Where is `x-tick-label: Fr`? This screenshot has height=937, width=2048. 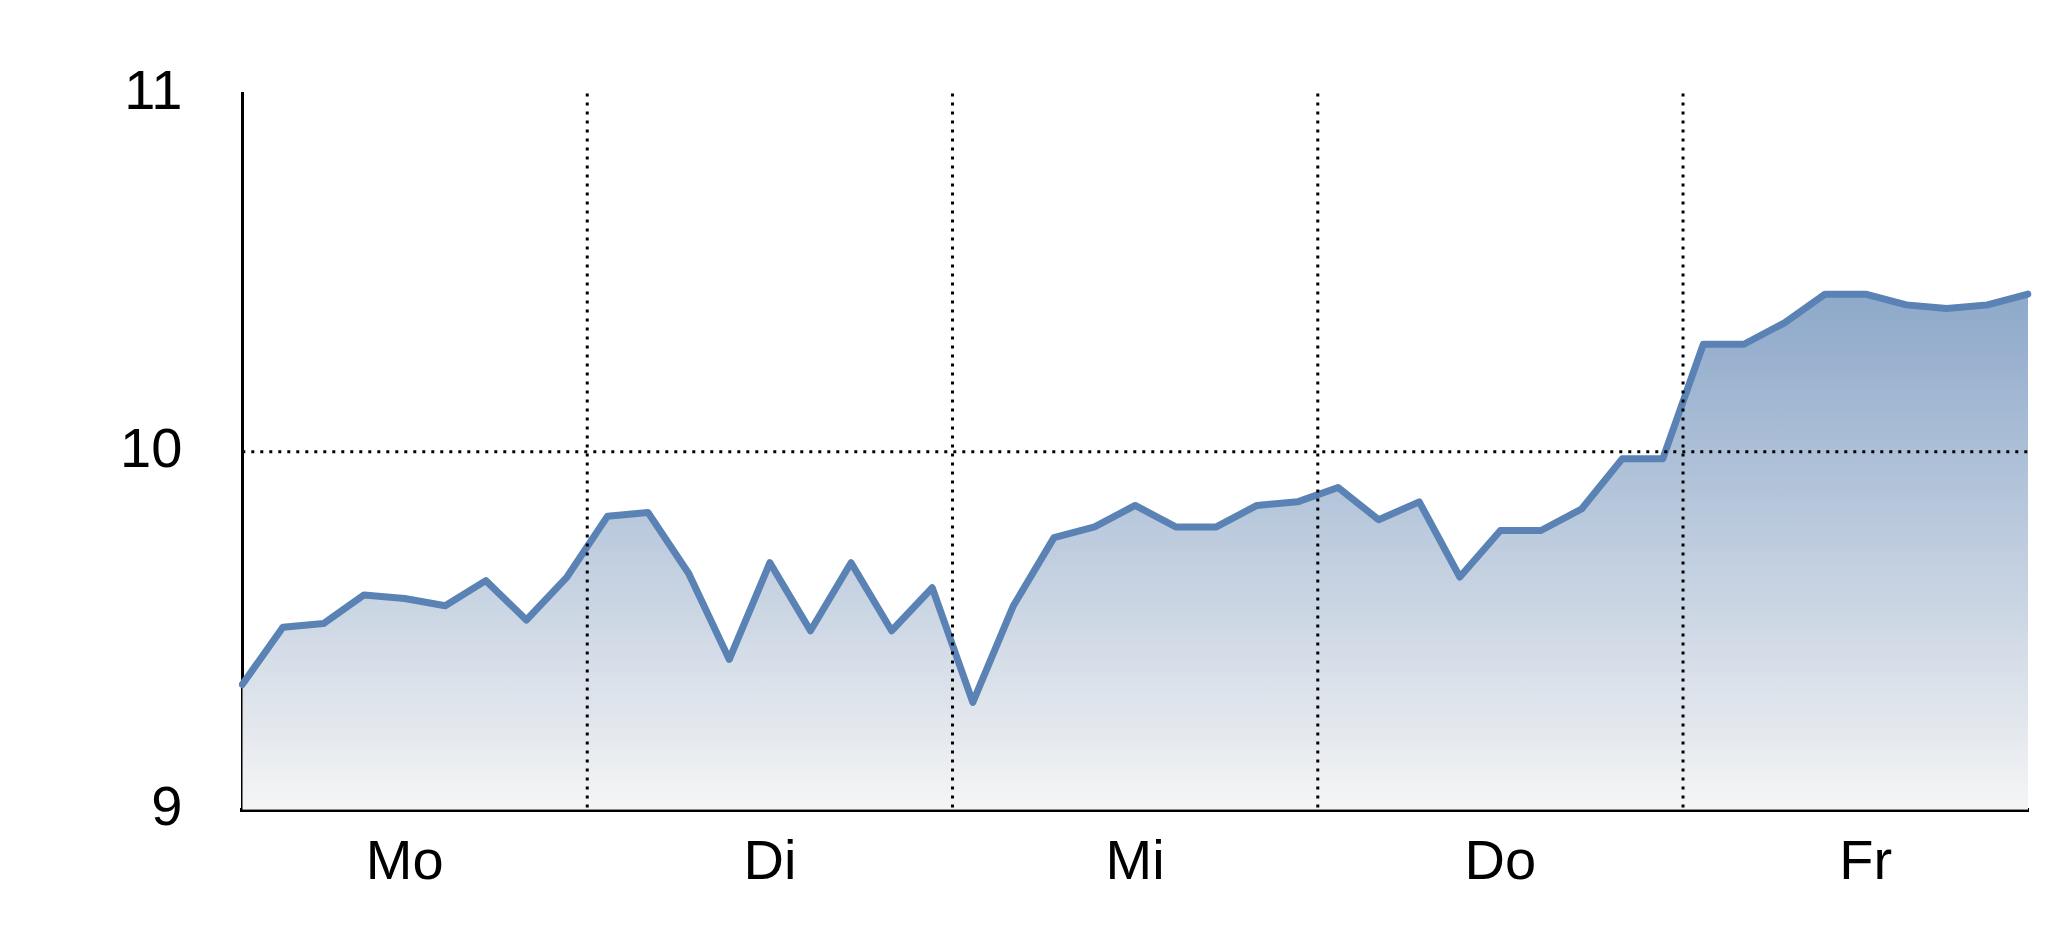 x-tick-label: Fr is located at coordinates (1866, 859).